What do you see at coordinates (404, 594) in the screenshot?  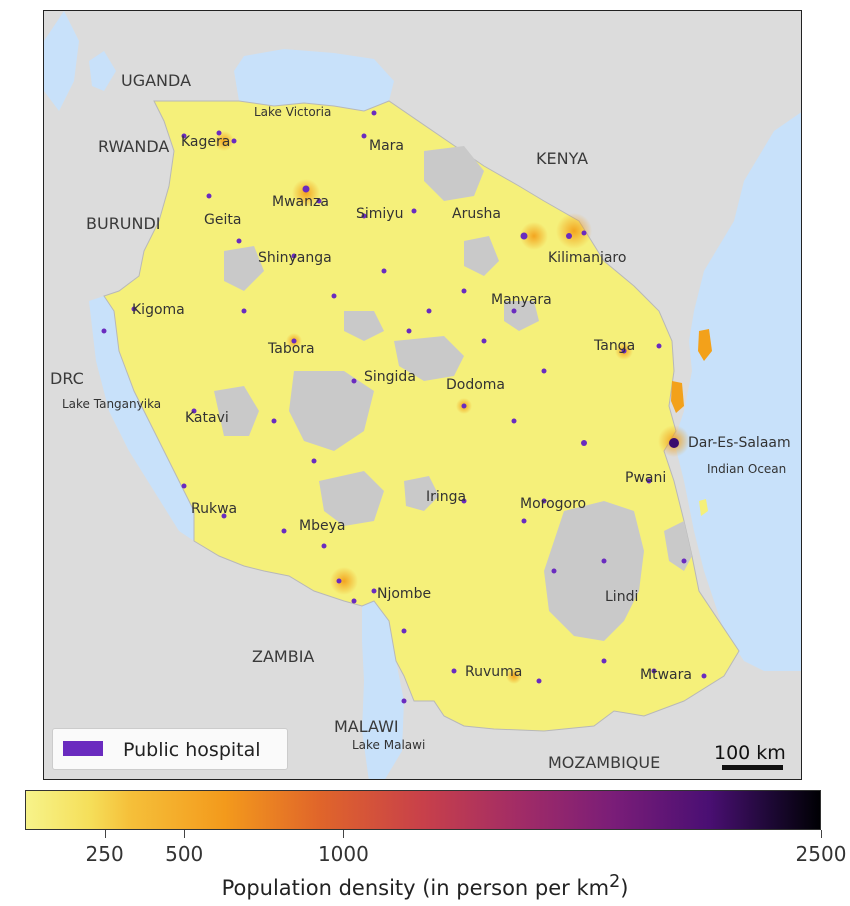 I see `label-njombe: Njombe` at bounding box center [404, 594].